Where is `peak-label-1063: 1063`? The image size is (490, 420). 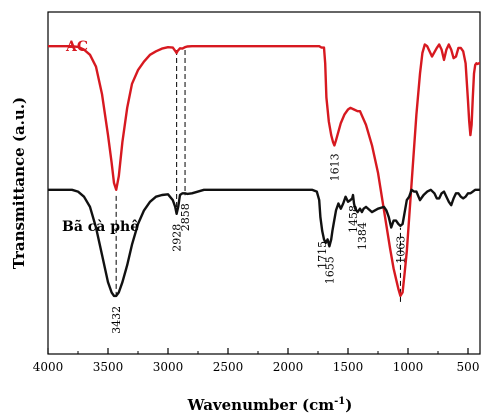 peak-label-1063: 1063 is located at coordinates (400, 250).